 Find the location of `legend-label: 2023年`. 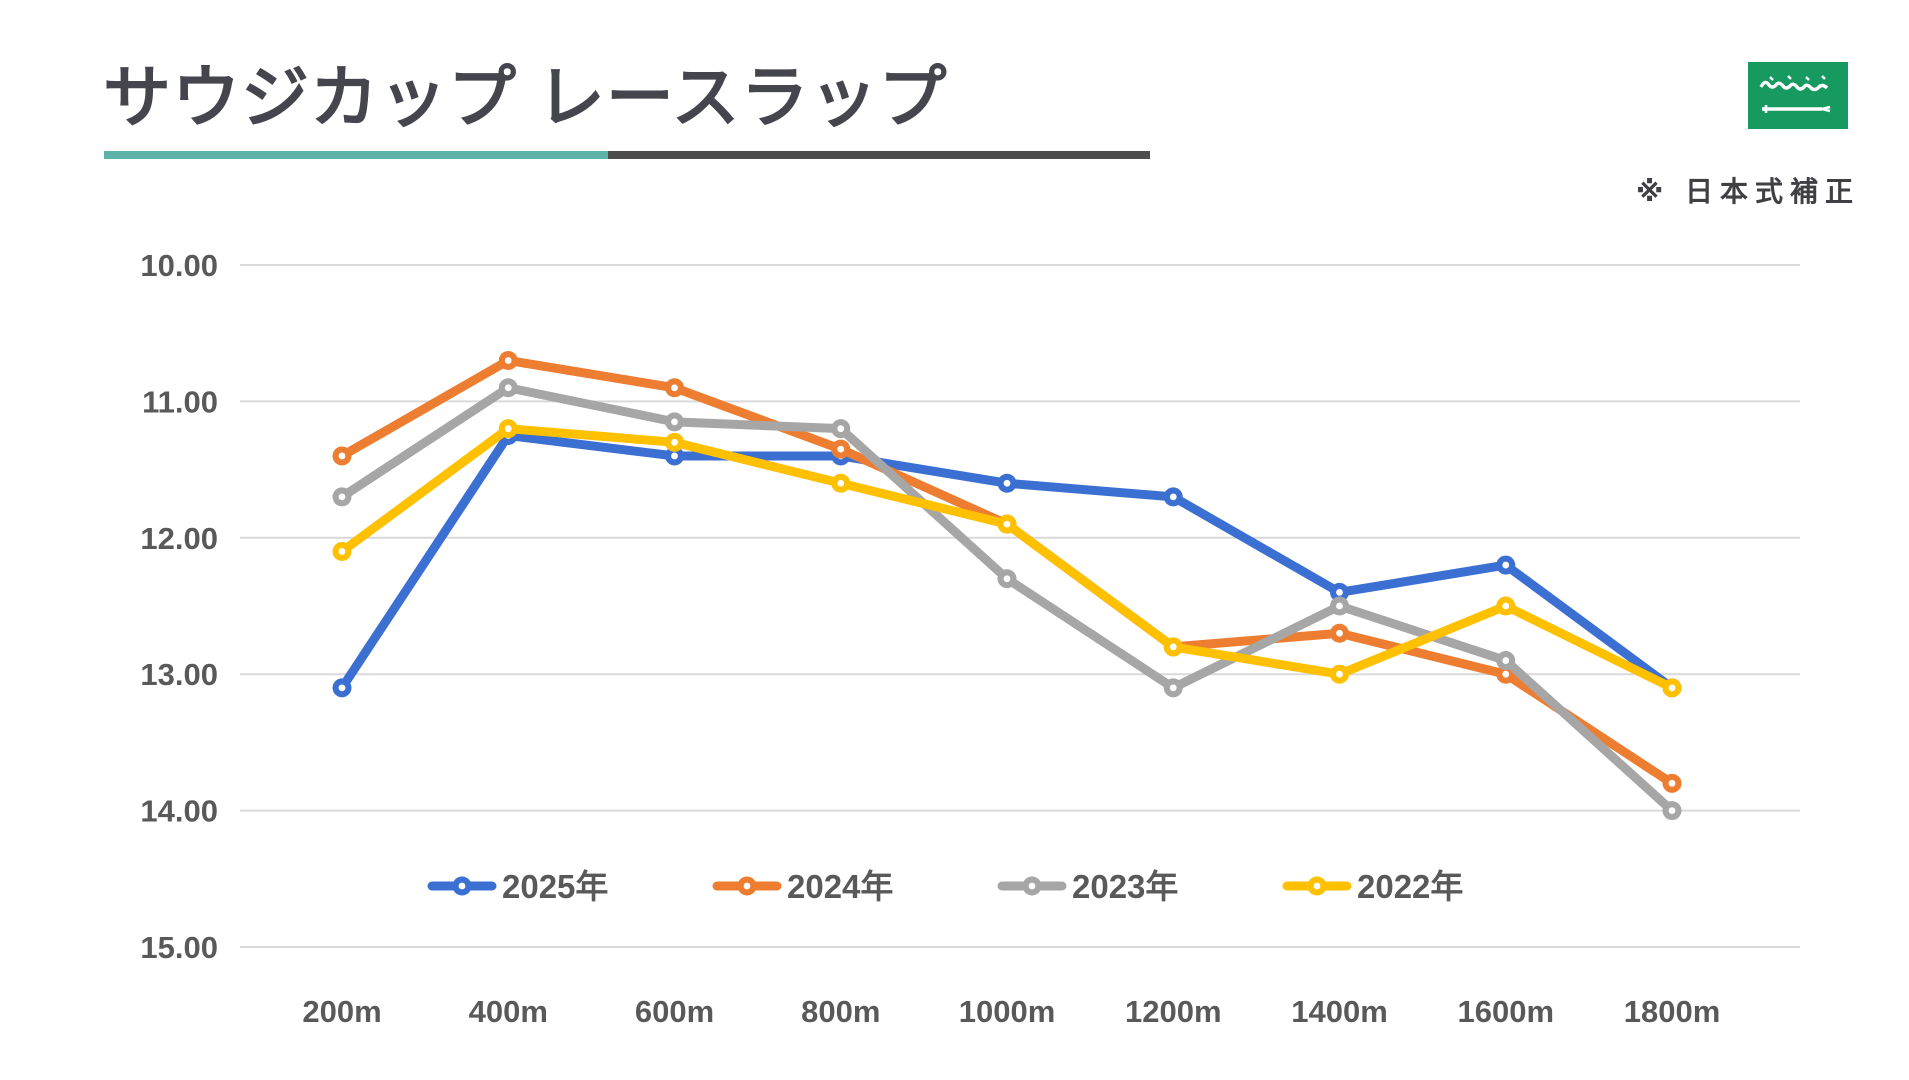

legend-label: 2023年 is located at coordinates (1125, 886).